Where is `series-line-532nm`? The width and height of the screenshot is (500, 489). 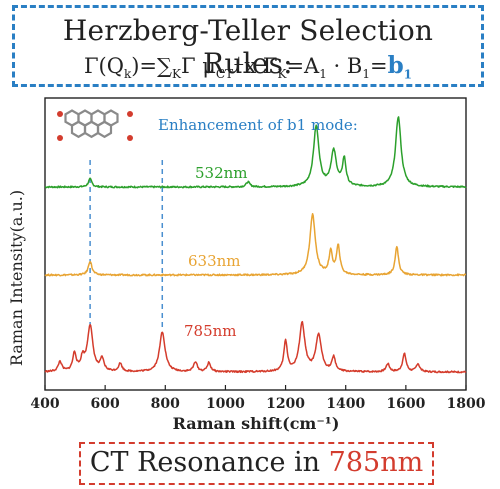 series-line-532nm is located at coordinates (255, 152).